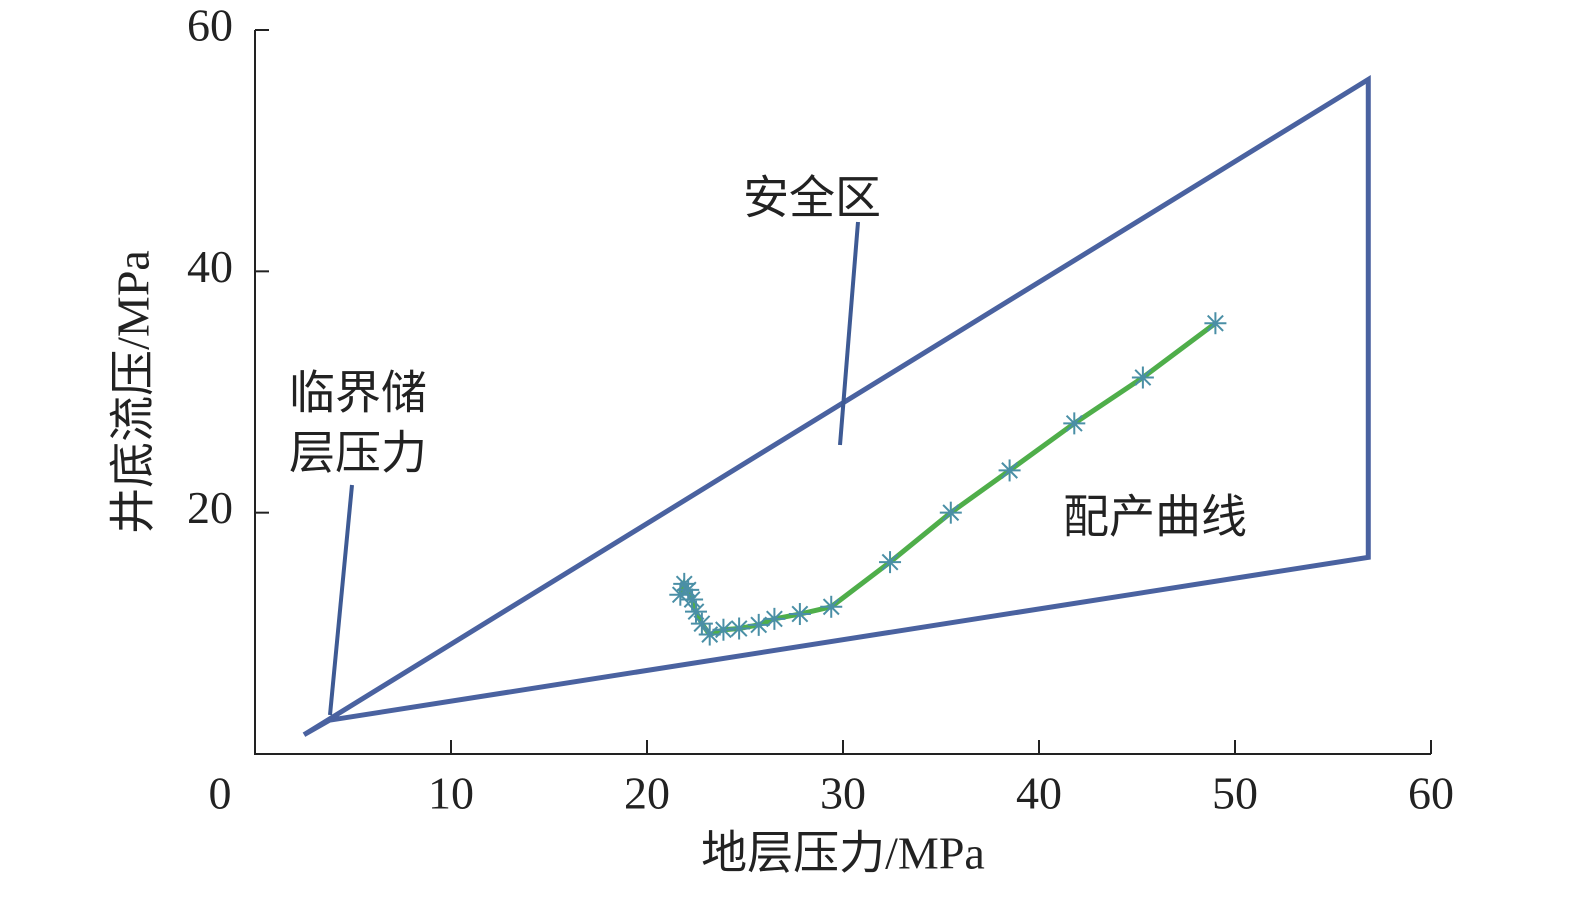 This screenshot has height=900, width=1575. What do you see at coordinates (1431, 793) in the screenshot?
I see `x-tick-label: 60` at bounding box center [1431, 793].